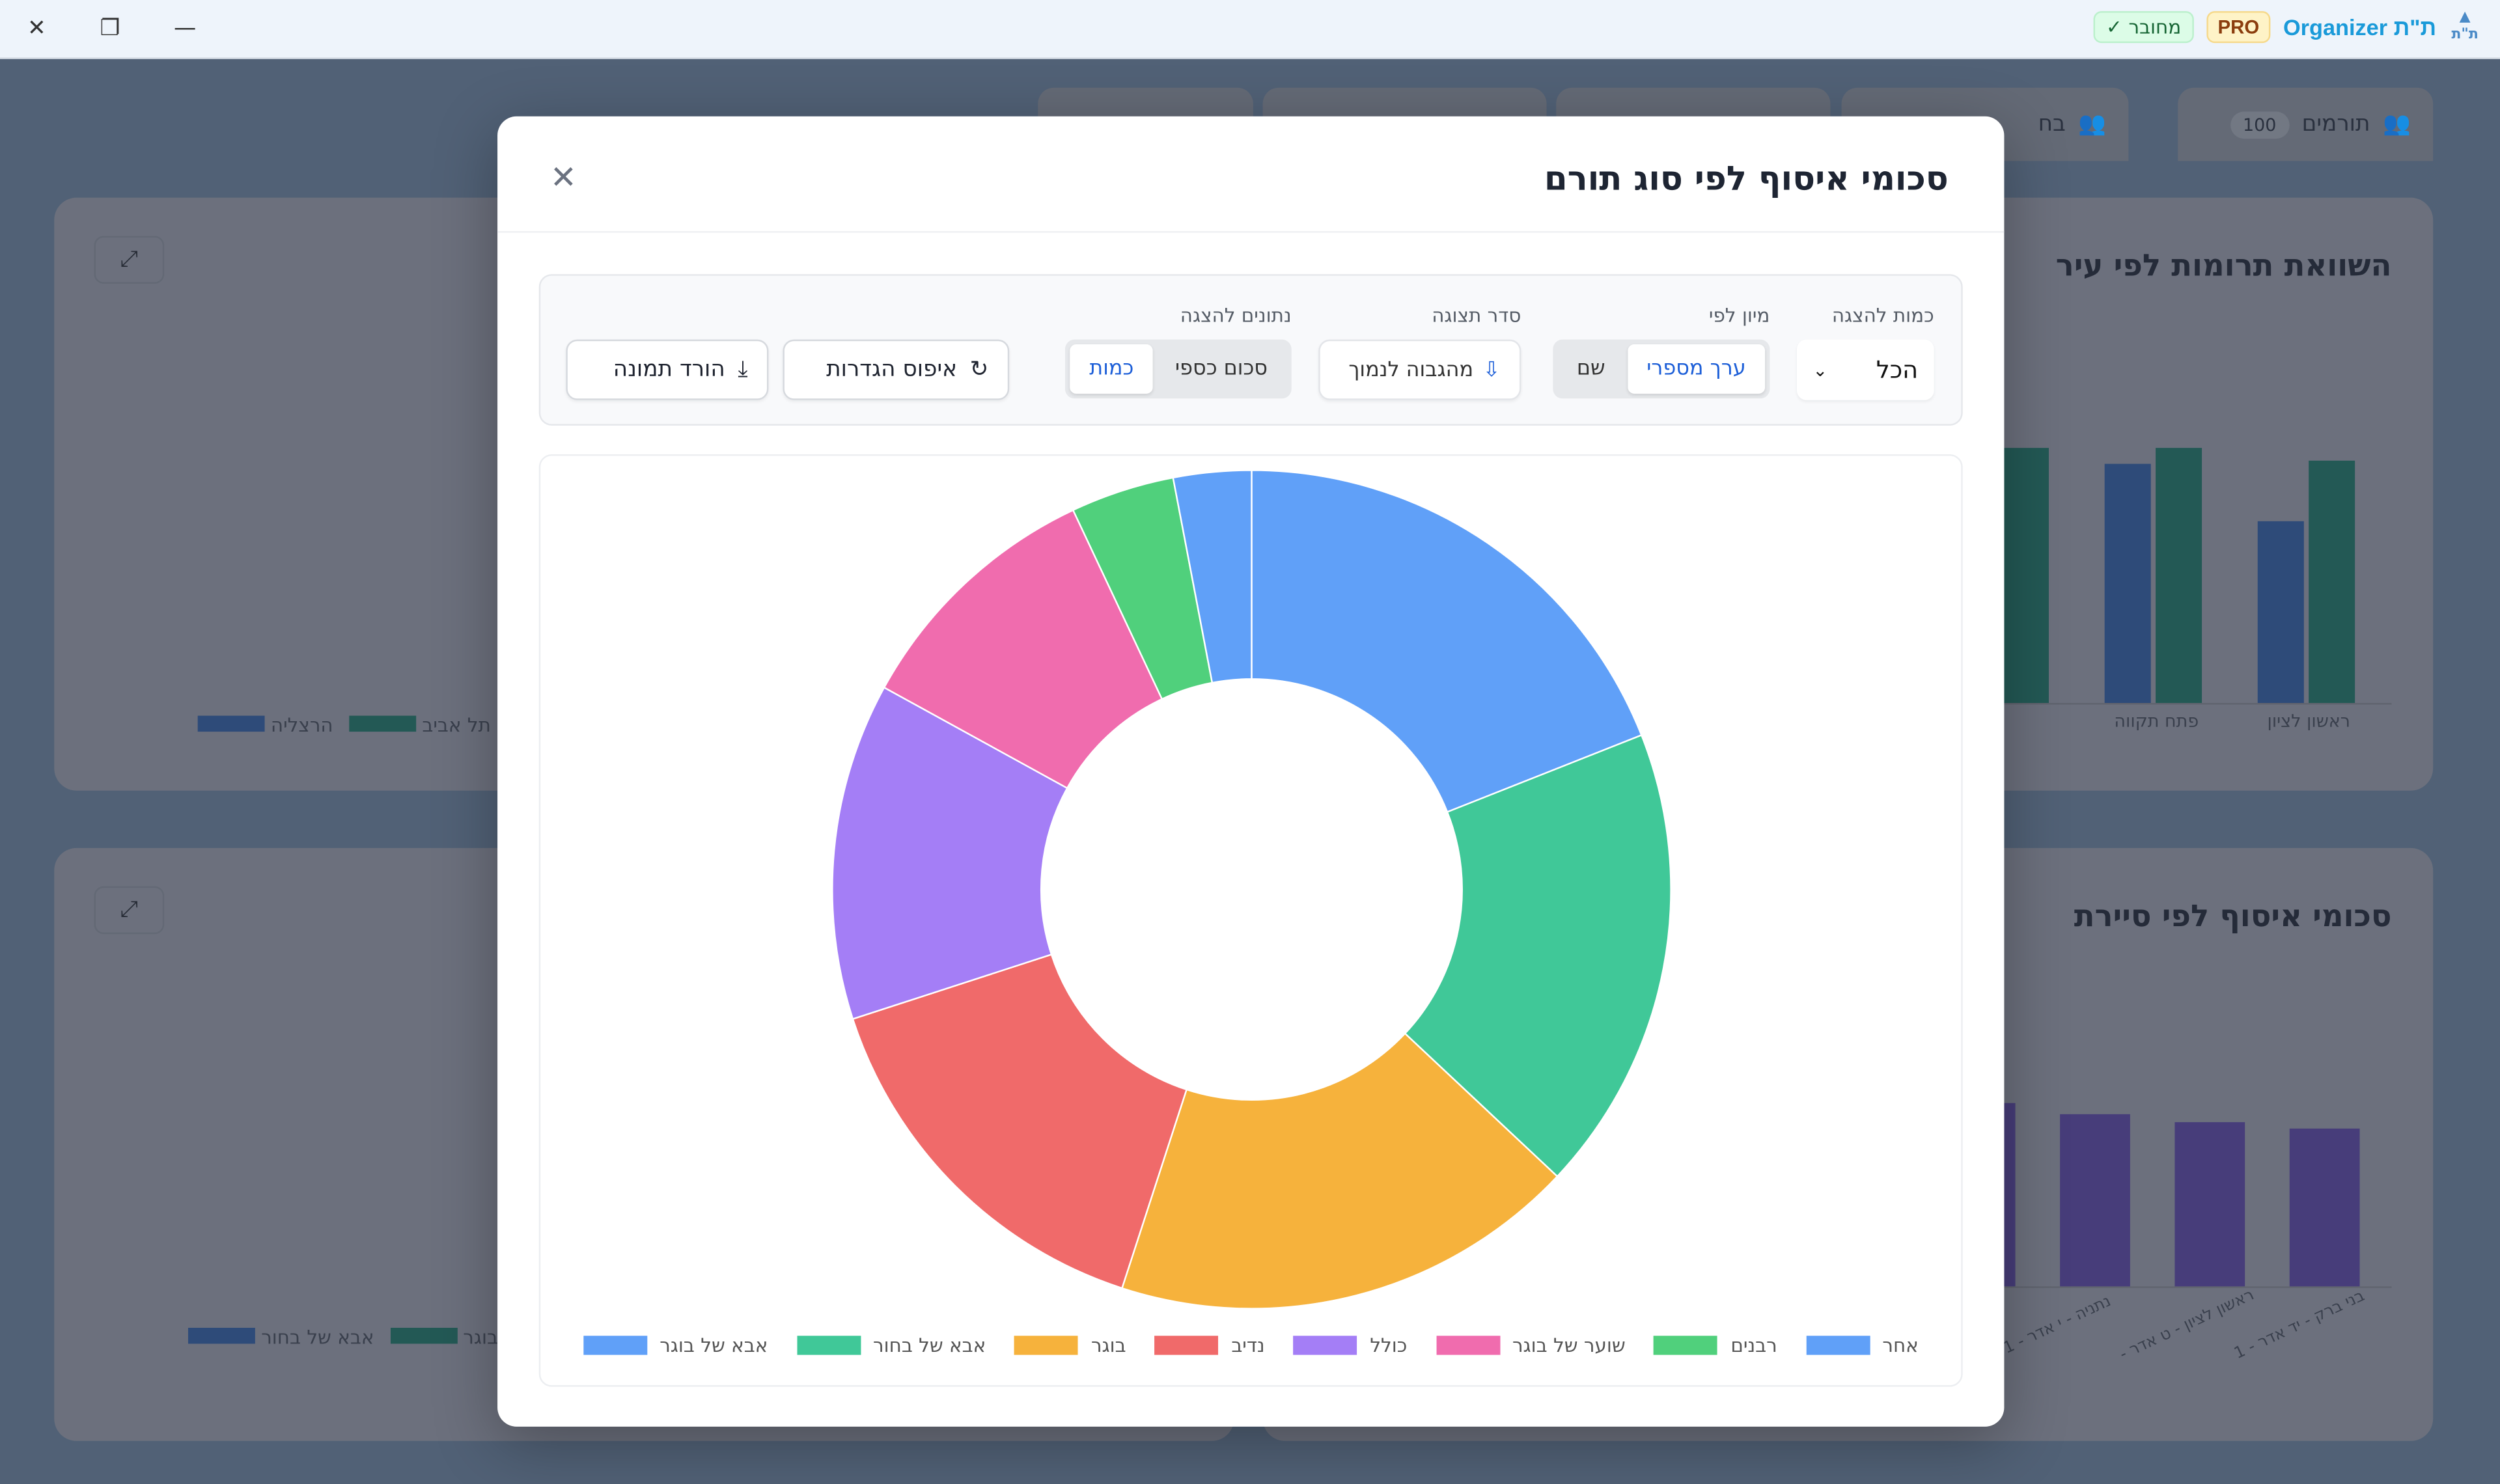 The height and width of the screenshot is (1484, 2500). I want to click on legend-item: תל אביב, so click(420, 725).